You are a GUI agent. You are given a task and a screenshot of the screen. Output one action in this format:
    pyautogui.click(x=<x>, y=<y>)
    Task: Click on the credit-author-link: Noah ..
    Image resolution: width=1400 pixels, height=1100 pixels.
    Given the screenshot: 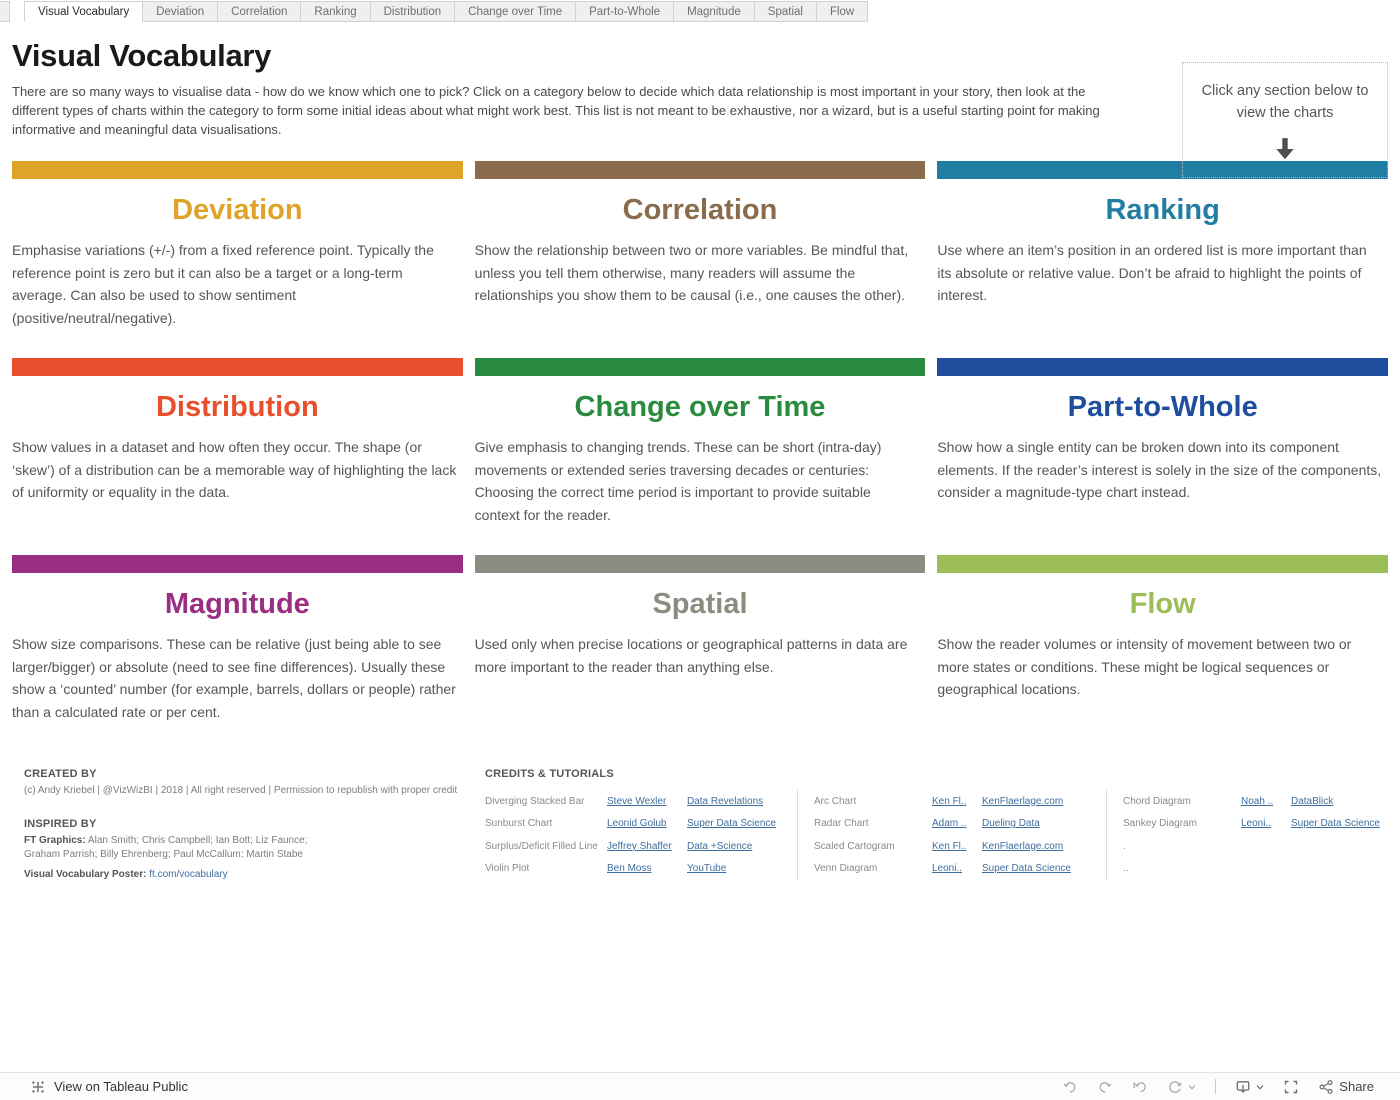 What is the action you would take?
    pyautogui.click(x=1257, y=801)
    